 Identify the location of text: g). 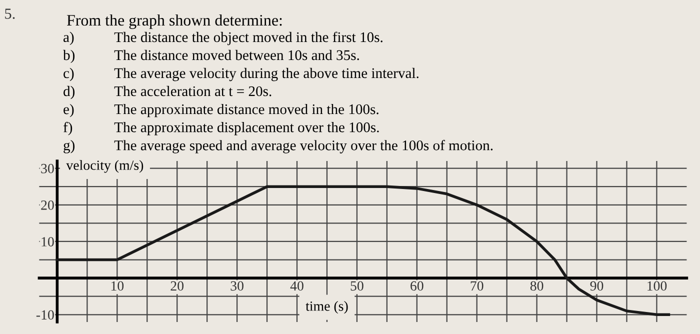
(69, 147).